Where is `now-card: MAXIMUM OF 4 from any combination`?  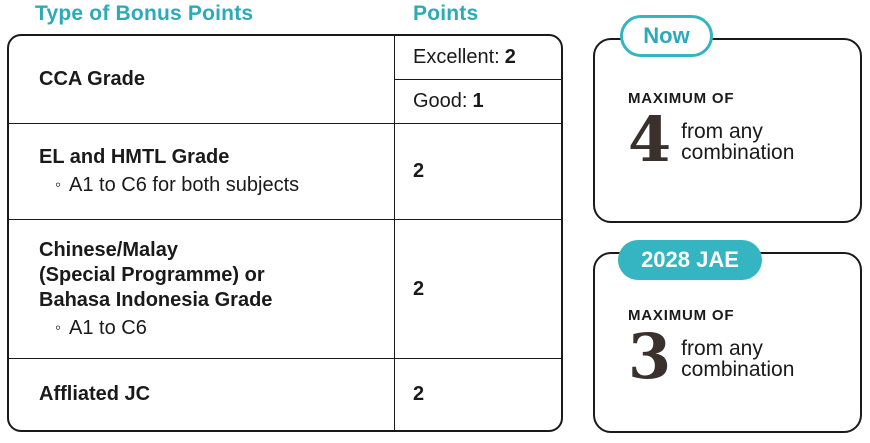 now-card: MAXIMUM OF 4 from any combination is located at coordinates (727, 130).